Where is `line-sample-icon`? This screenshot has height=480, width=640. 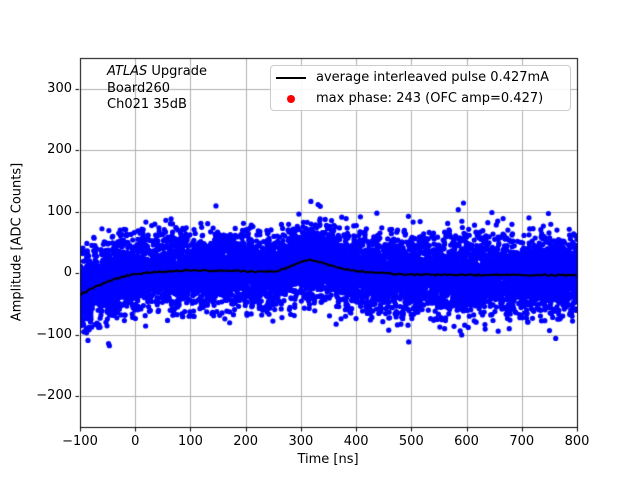 line-sample-icon is located at coordinates (291, 77).